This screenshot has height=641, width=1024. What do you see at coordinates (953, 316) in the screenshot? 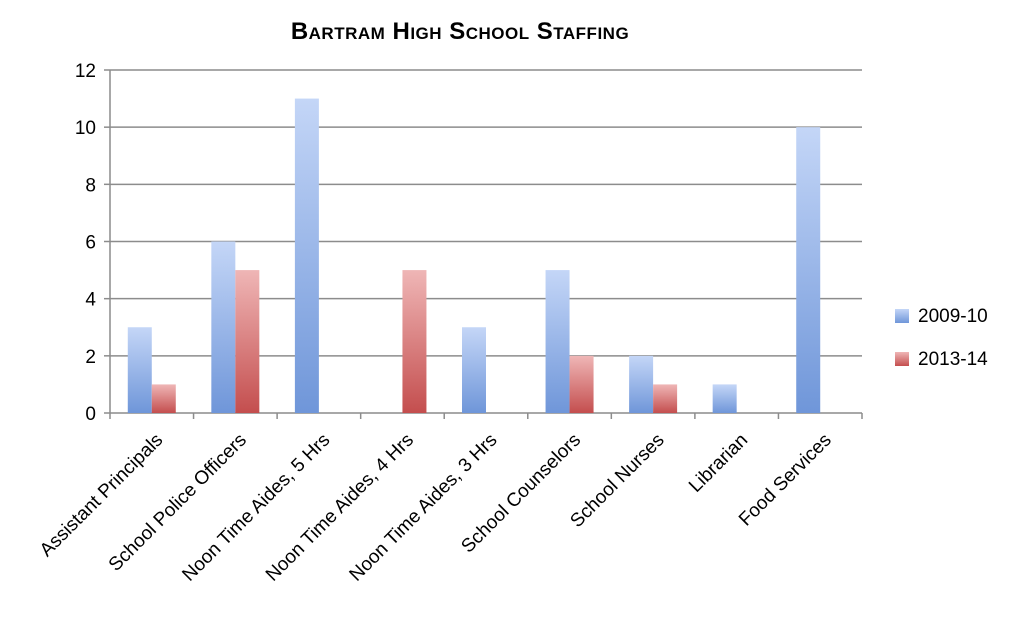
I see `legend-label: 2009-10` at bounding box center [953, 316].